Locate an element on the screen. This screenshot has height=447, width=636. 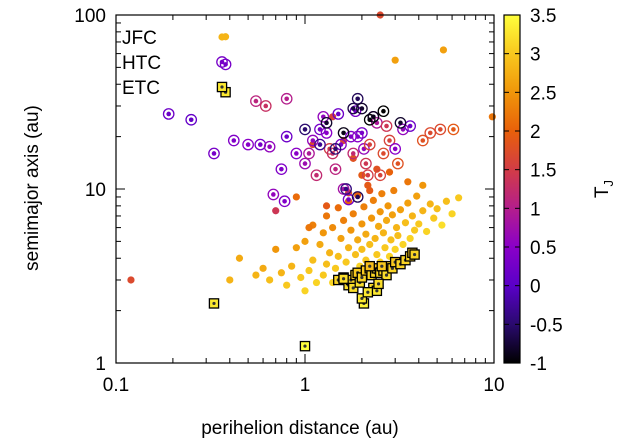
colorbar-tick-label: 0 is located at coordinates (535, 287).